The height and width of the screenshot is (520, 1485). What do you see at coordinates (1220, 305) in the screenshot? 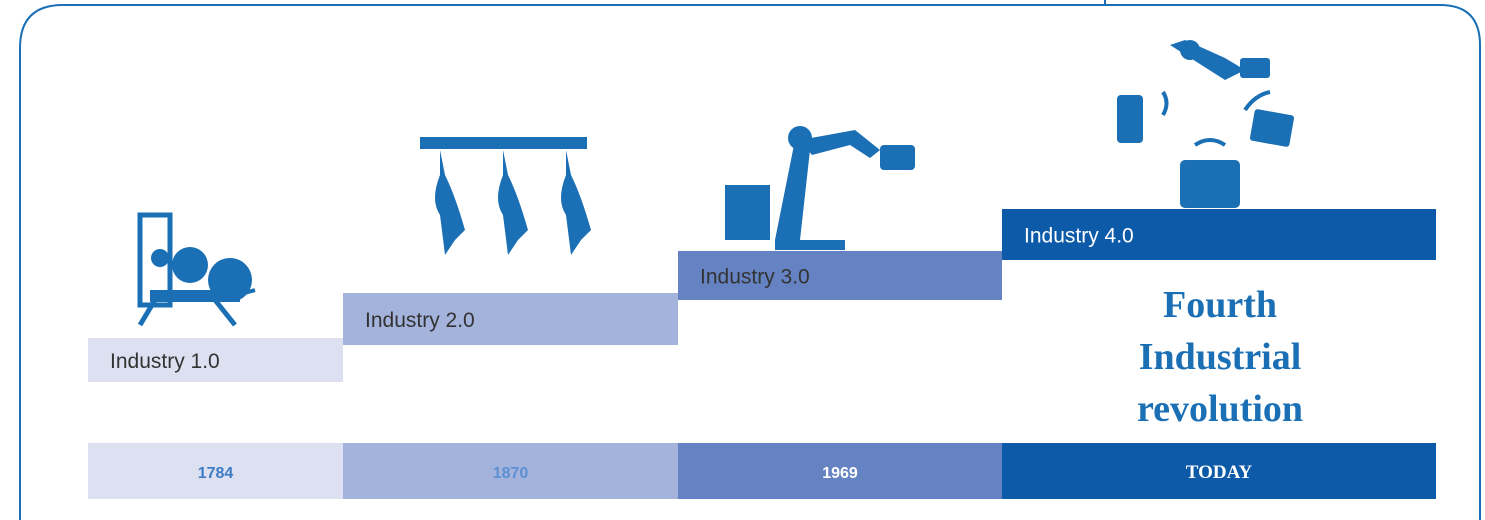
I see `revolution-title: Fourth` at bounding box center [1220, 305].